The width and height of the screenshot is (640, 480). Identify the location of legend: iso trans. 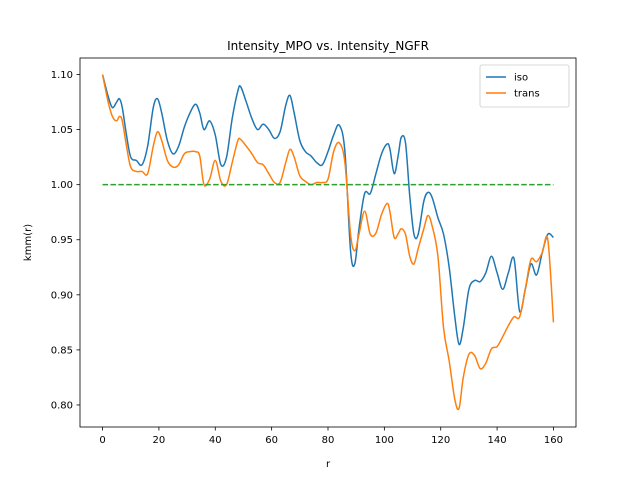
(524, 86).